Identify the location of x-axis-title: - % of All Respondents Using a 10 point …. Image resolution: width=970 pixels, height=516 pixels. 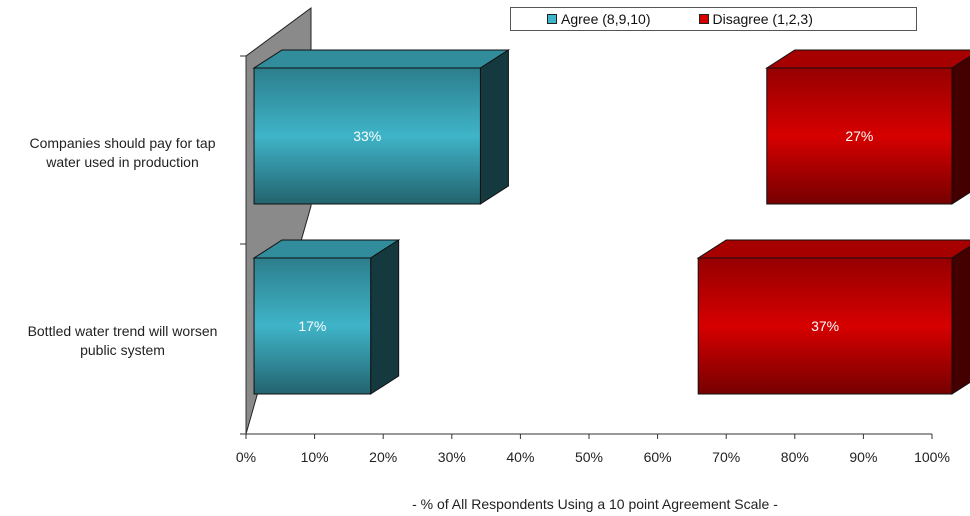
(595, 504).